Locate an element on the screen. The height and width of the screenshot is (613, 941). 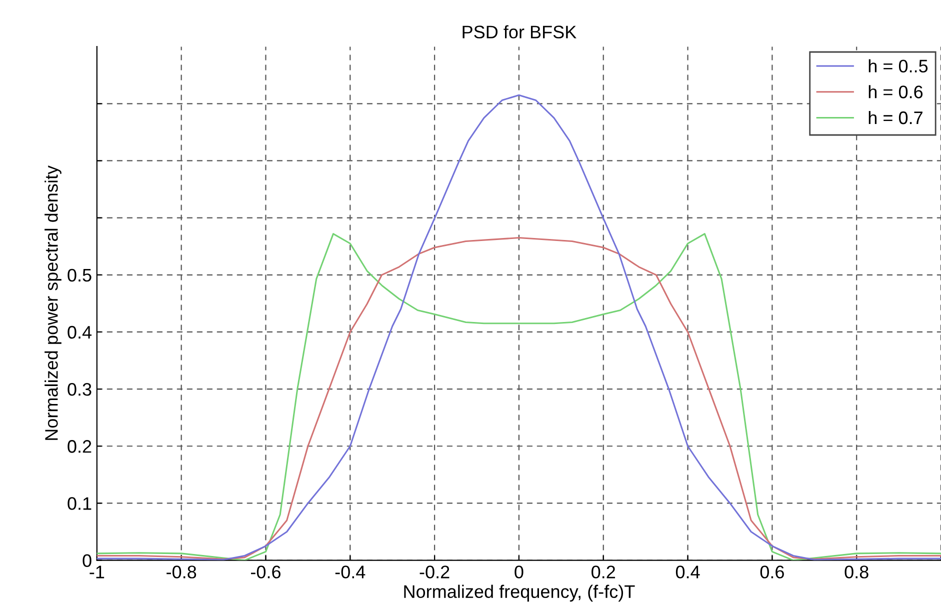
x-tick-label: 0.4 is located at coordinates (688, 572).